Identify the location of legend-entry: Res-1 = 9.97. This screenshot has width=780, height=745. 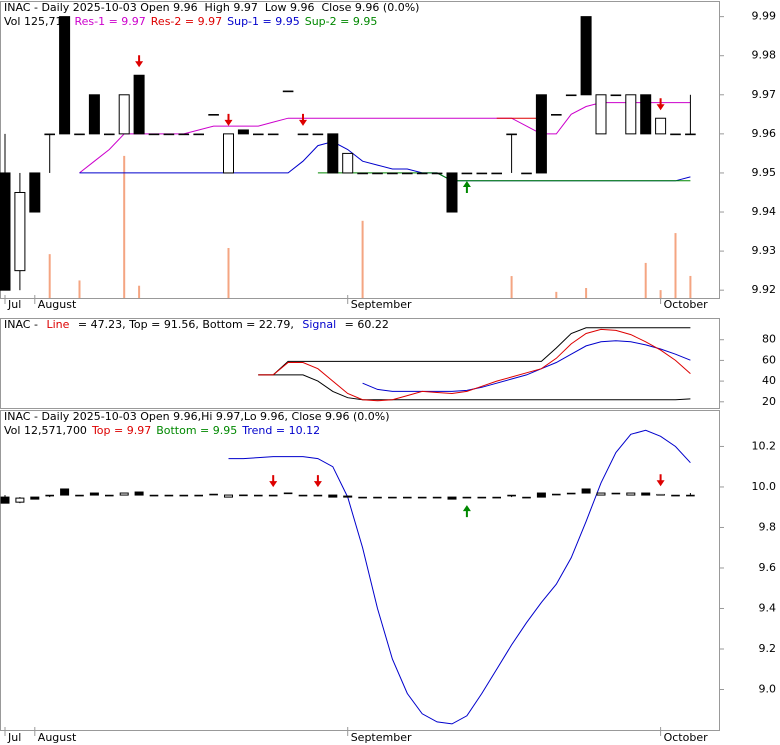
(109, 21).